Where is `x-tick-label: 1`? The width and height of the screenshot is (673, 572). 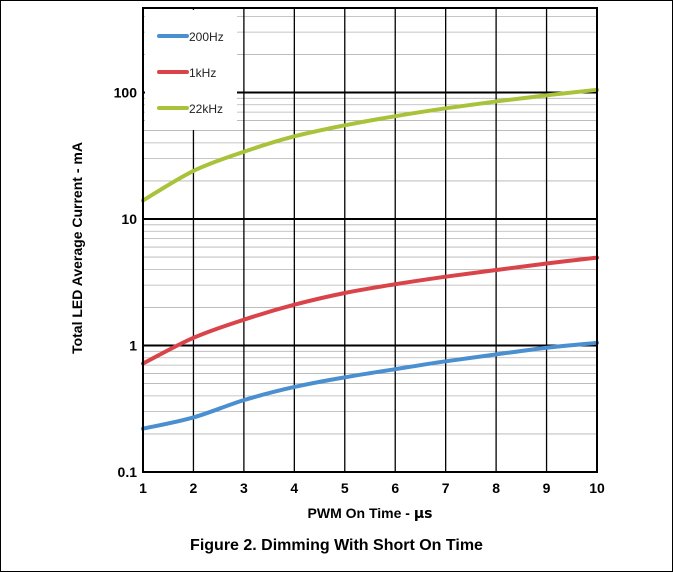
x-tick-label: 1 is located at coordinates (143, 488).